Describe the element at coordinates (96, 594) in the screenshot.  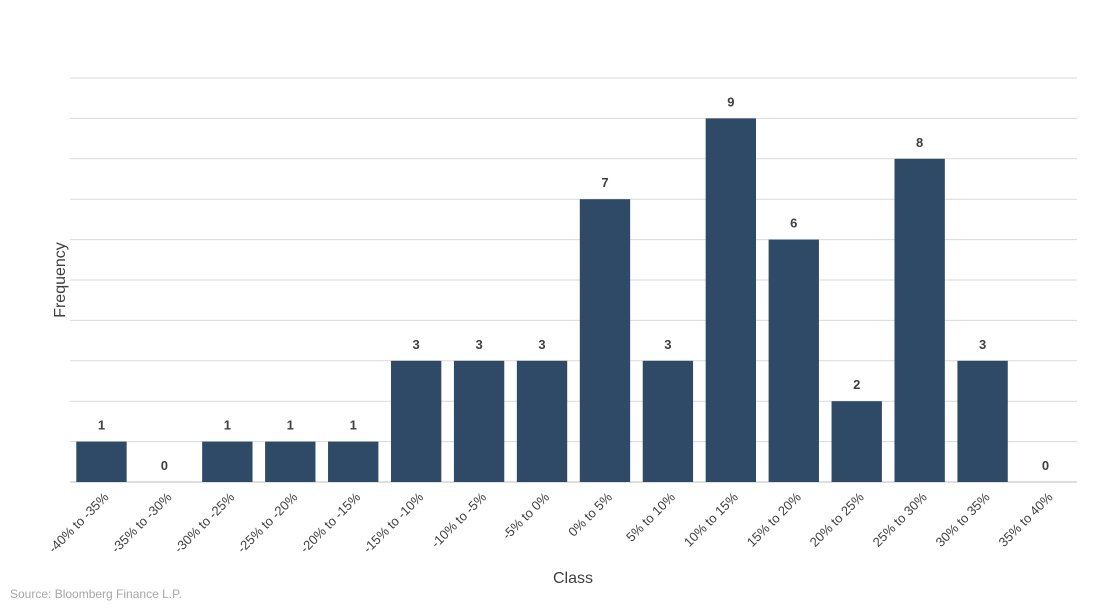
I see `source-note: Source: Bloomberg Finance L.P.` at that location.